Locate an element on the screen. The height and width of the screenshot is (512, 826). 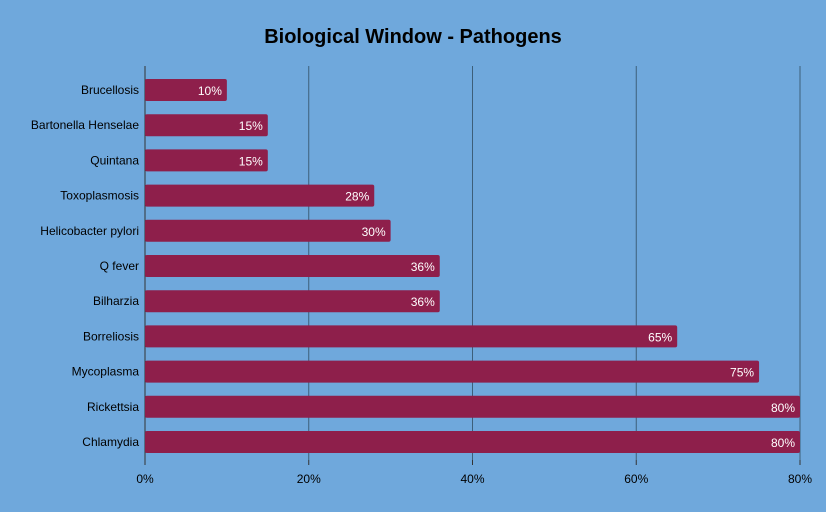
category-label: Rickettsia is located at coordinates (113, 407).